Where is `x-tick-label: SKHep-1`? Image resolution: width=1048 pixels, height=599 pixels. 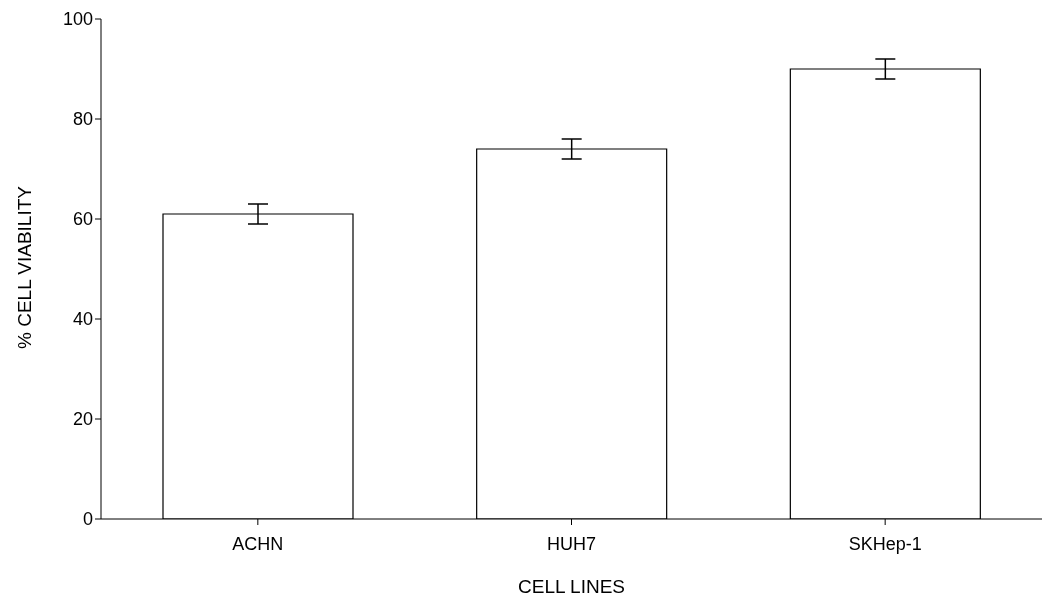
x-tick-label: SKHep-1 is located at coordinates (885, 543).